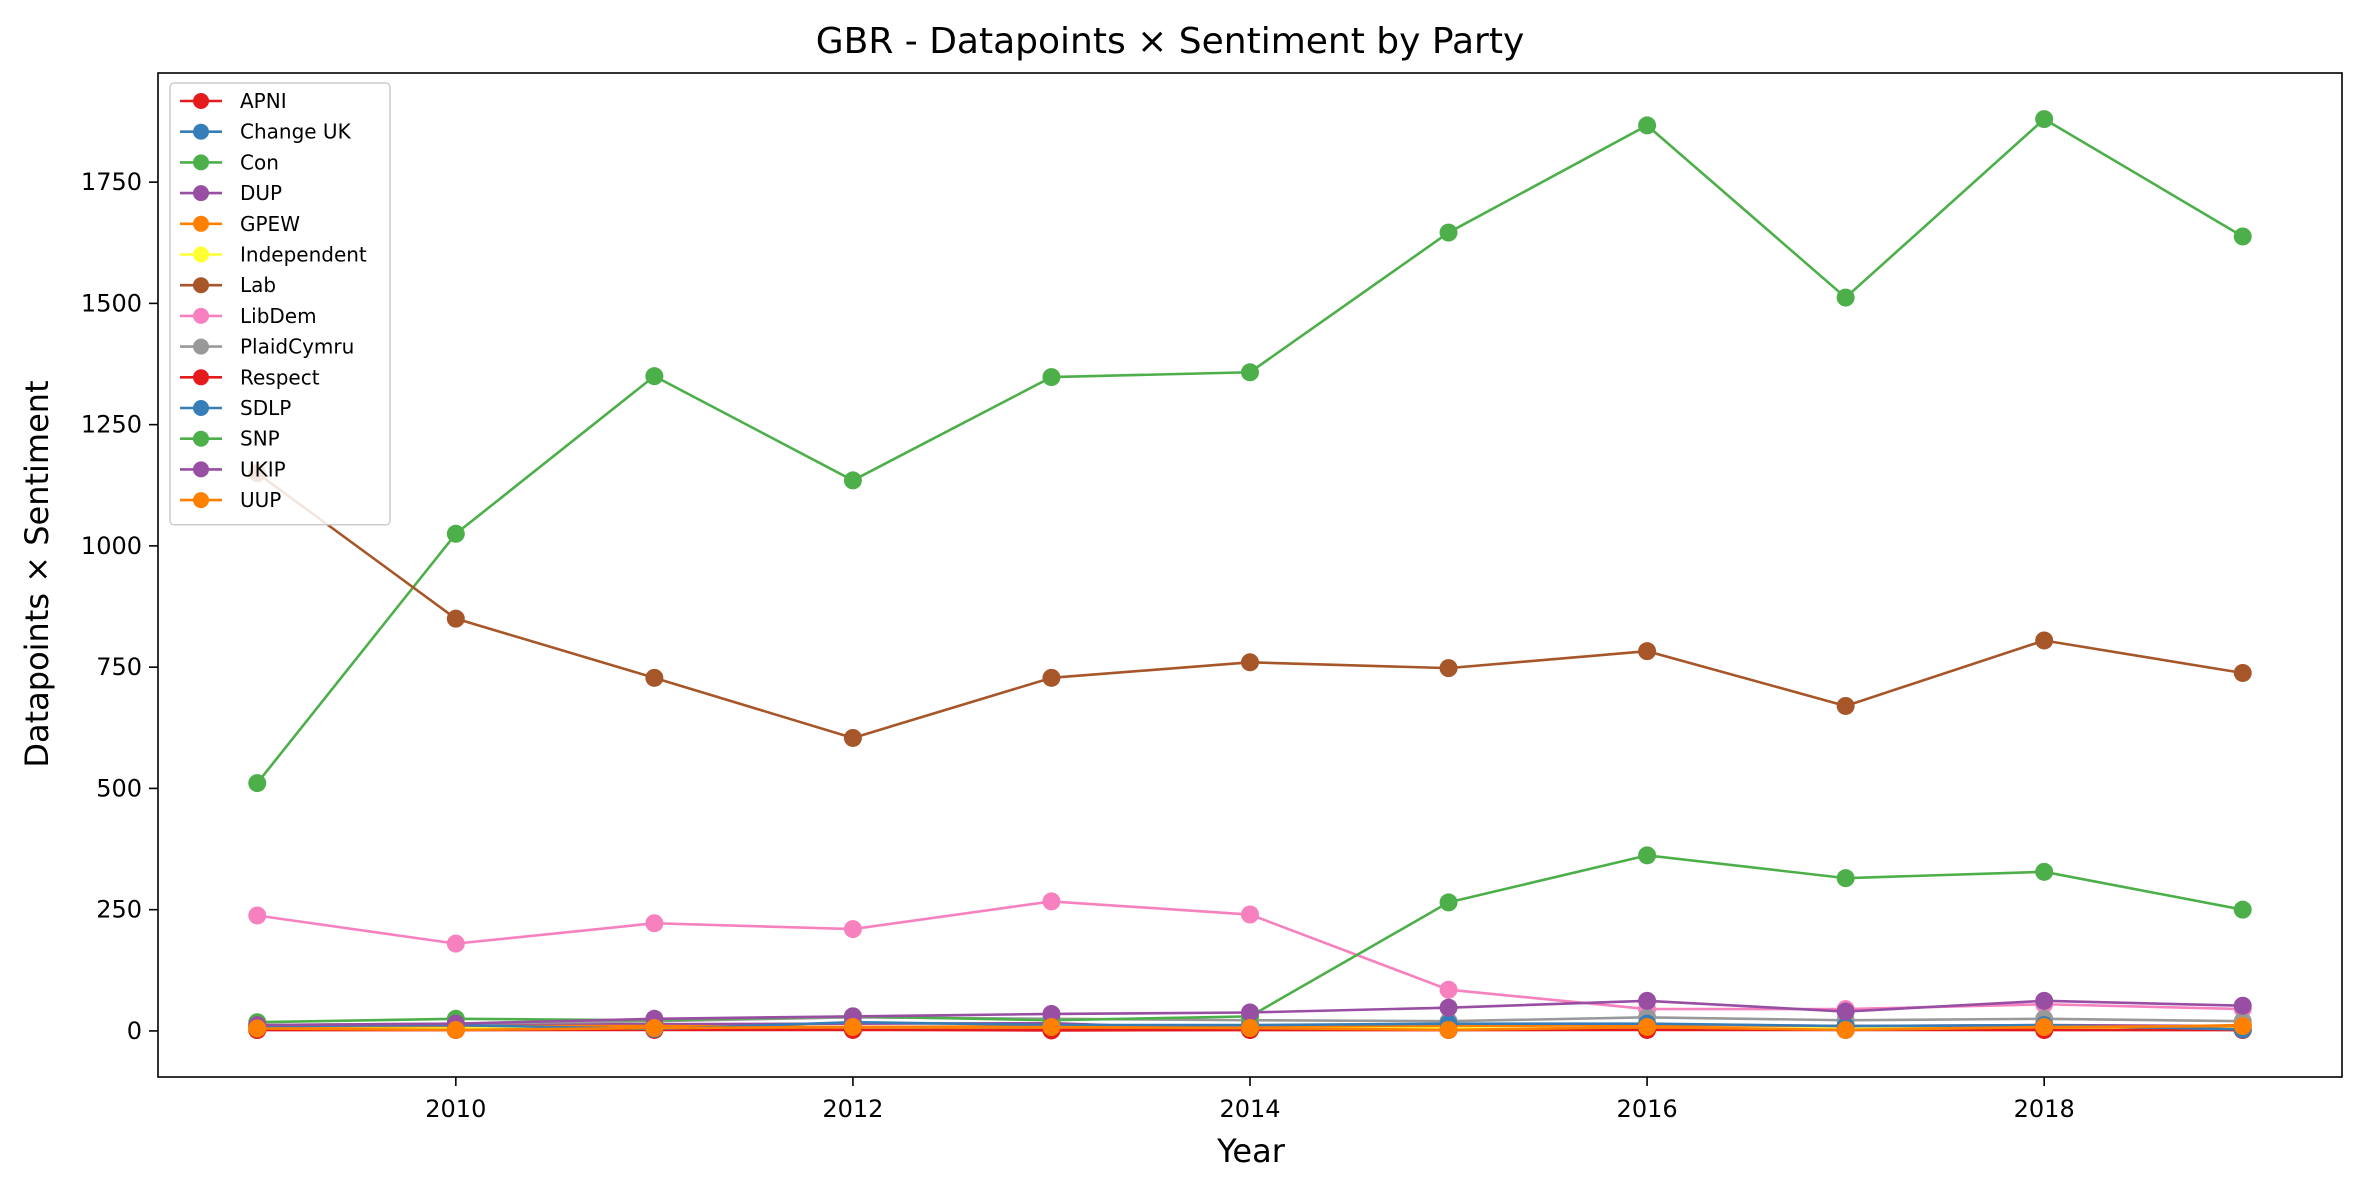 The width and height of the screenshot is (2354, 1182). Describe the element at coordinates (1170, 41) in the screenshot. I see `chart-title: GBR - Datapoints × Sentiment by Party` at that location.